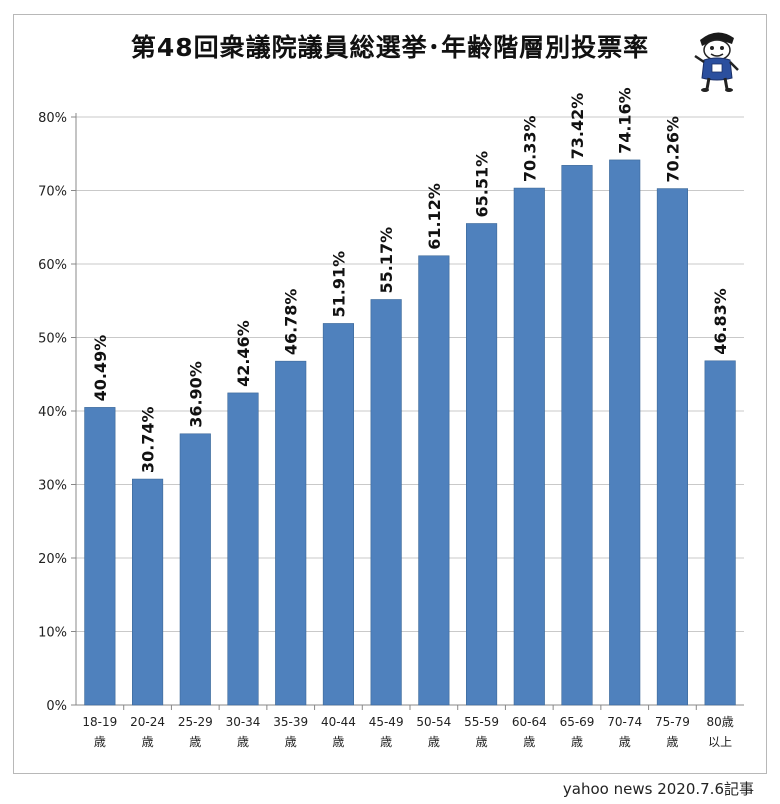  What do you see at coordinates (243, 353) in the screenshot?
I see `data-label: 42.46%` at bounding box center [243, 353].